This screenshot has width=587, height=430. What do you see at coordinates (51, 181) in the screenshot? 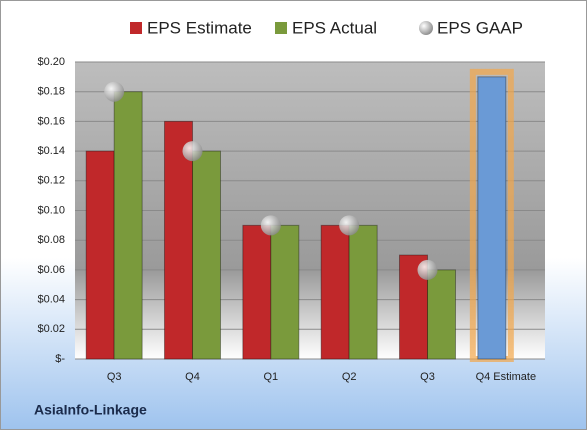
I see `y-tick-label: $0.12` at bounding box center [51, 181].